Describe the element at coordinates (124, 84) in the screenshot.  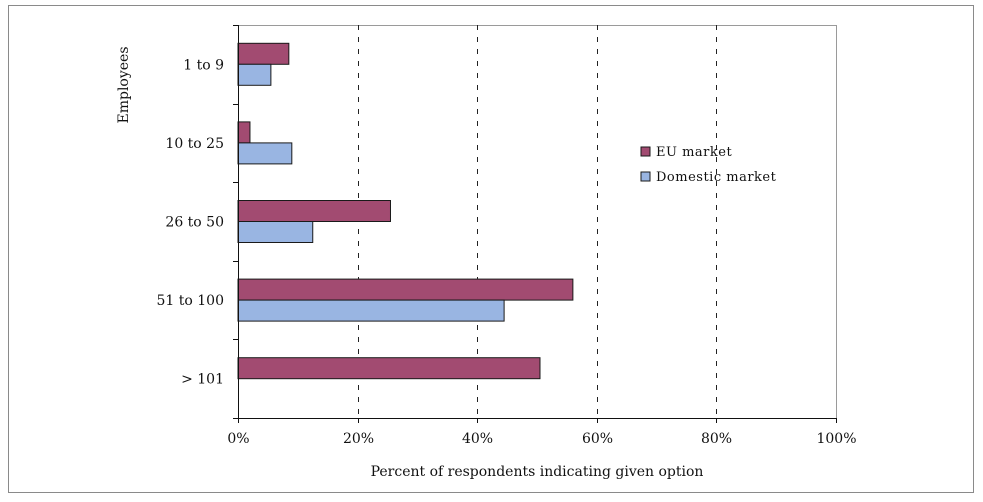
I see `y-axis-title: Employees` at that location.